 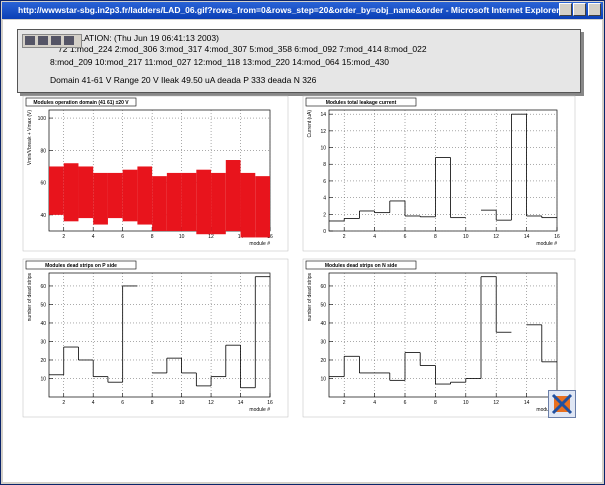 I want to click on y-tick-label: 4, so click(x=324, y=199).